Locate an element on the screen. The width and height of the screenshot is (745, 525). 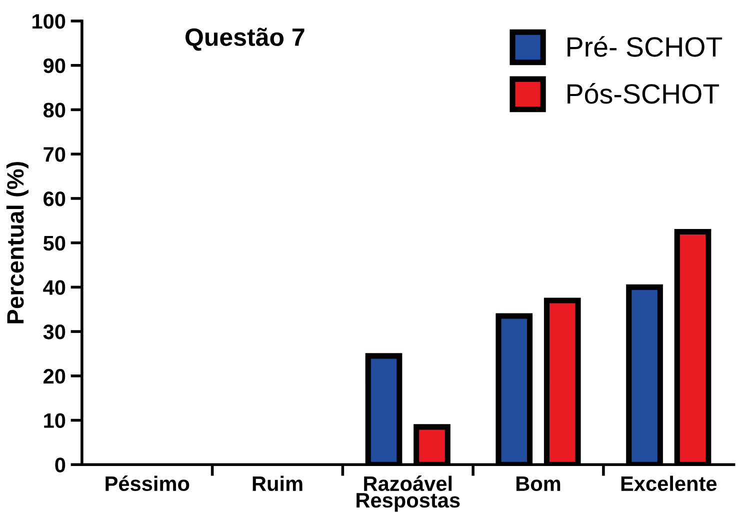
y-tick-label: 80 is located at coordinates (54, 110).